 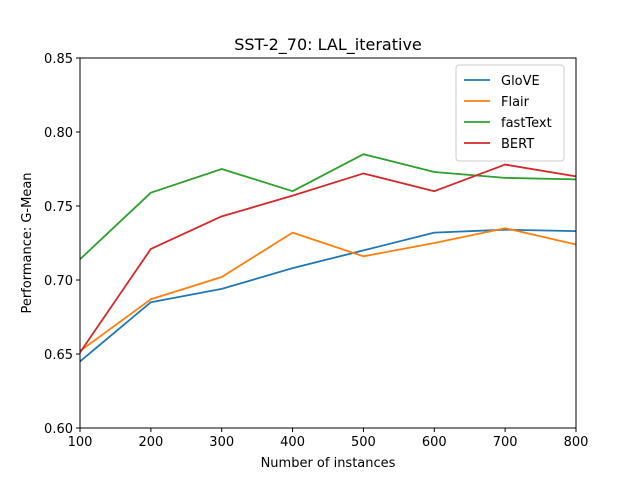 I want to click on x-tick-label: 100, so click(x=80, y=442).